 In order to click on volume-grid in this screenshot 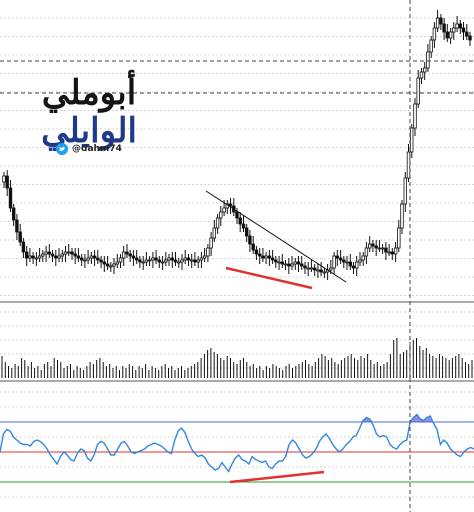, I will do `click(237, 340)`.